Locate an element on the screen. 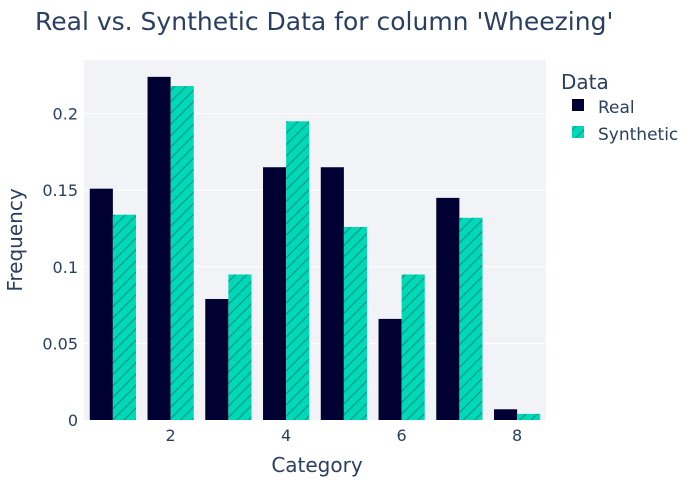 Image resolution: width=700 pixels, height=500 pixels. x-tick-label: 2 is located at coordinates (171, 435).